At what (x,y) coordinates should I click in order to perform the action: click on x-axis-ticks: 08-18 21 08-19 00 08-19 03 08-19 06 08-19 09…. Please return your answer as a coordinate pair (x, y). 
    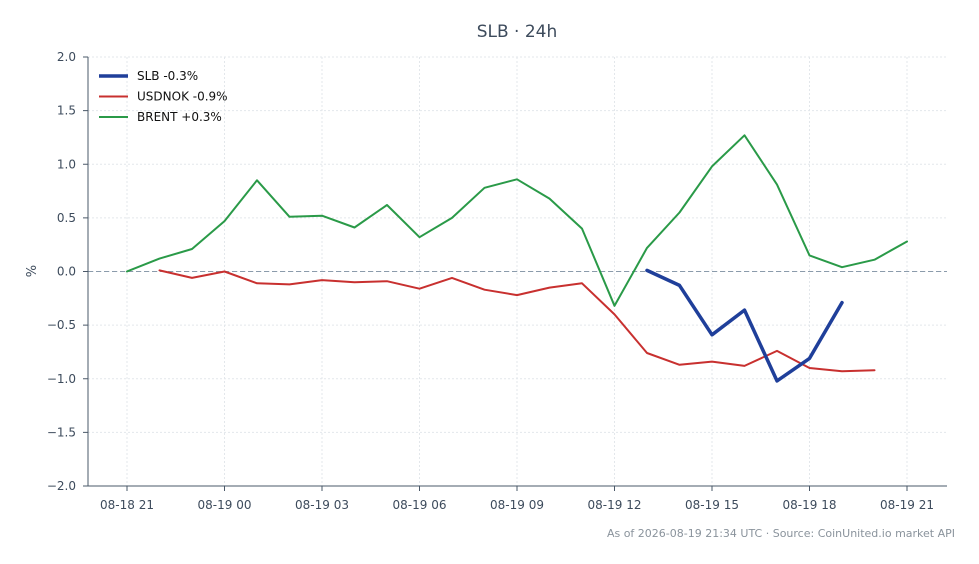
    Looking at the image, I should click on (517, 499).